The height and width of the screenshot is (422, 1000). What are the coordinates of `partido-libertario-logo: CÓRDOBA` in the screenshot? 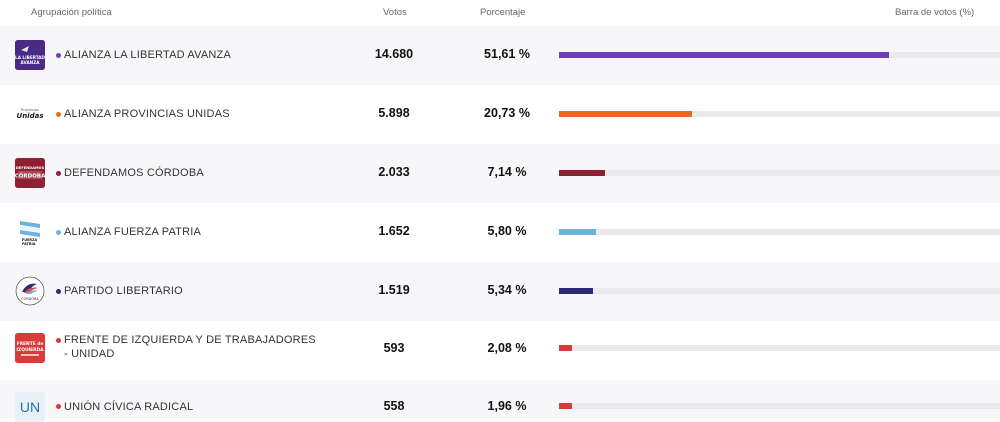 It's located at (30, 291).